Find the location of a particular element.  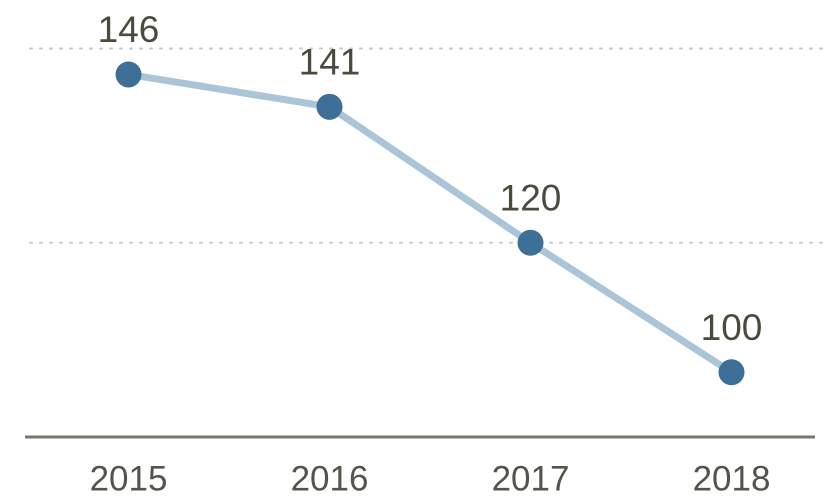

data-label: 146 is located at coordinates (129, 29).